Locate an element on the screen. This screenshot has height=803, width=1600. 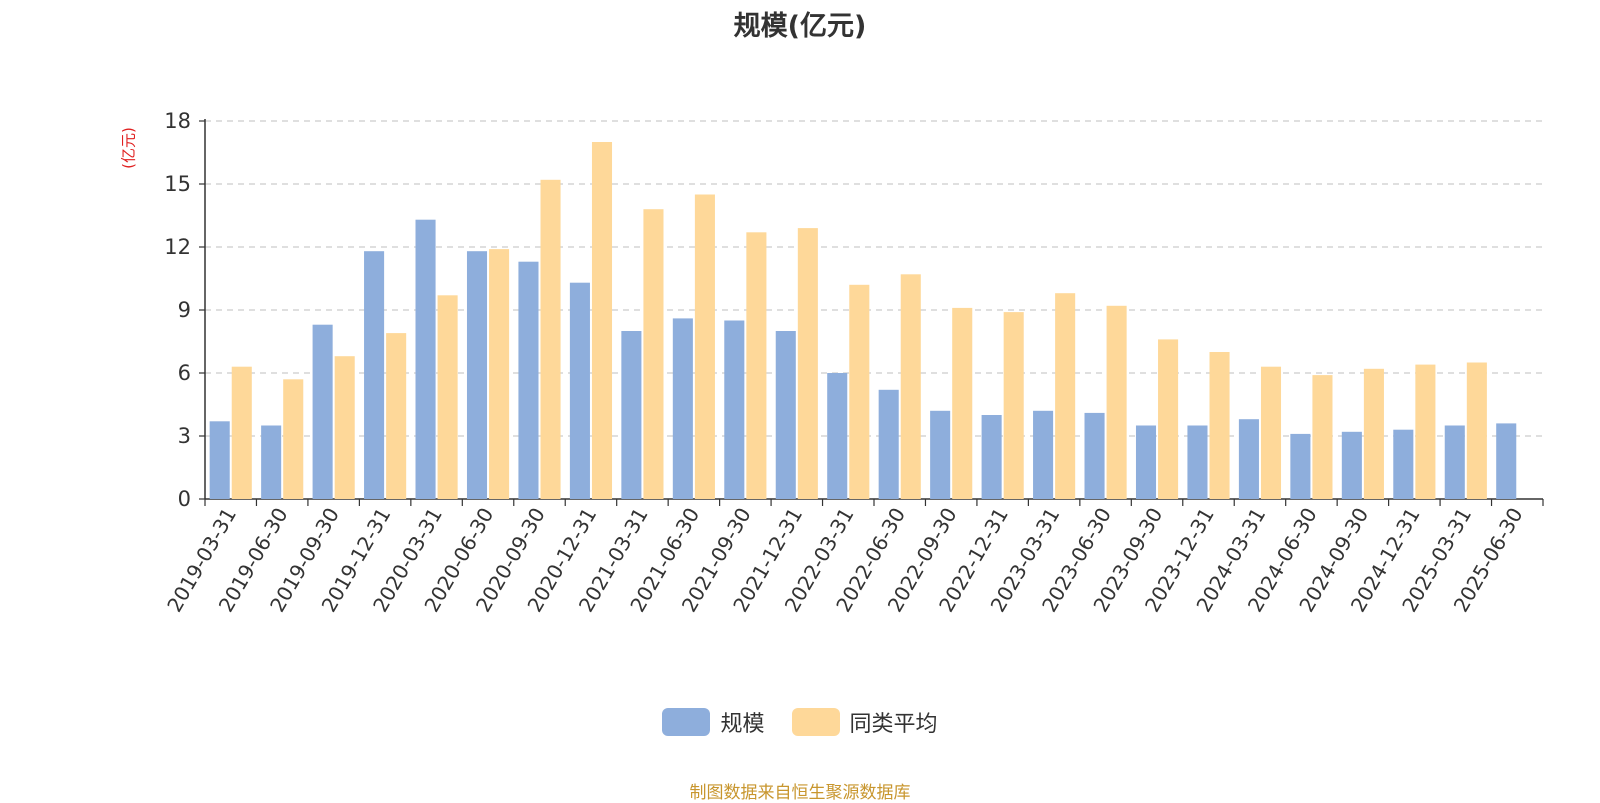
y-tick-label: 15 is located at coordinates (177, 184).